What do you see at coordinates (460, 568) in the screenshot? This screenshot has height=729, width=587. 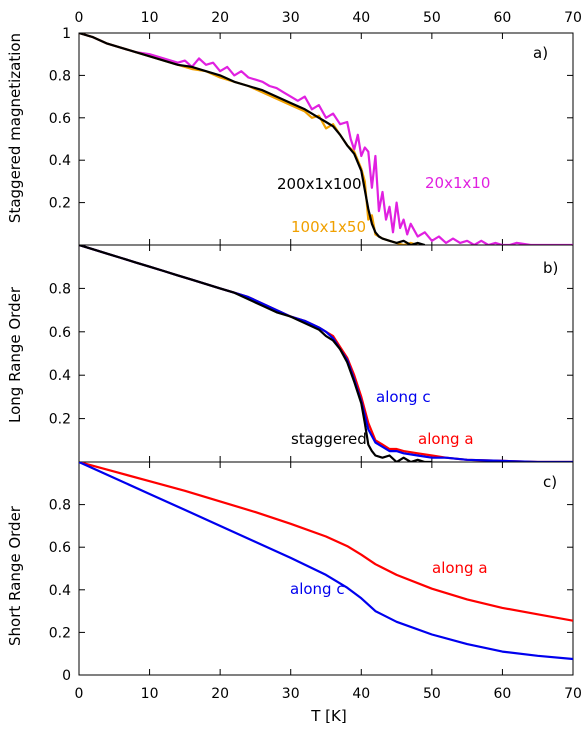 I see `label-along-a-c: along a` at bounding box center [460, 568].